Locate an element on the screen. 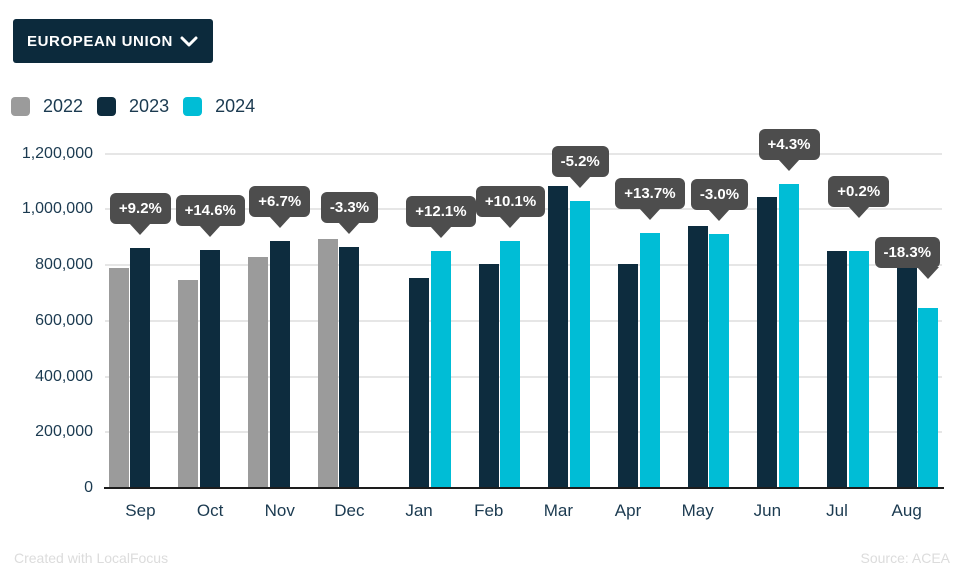  source-text: Source: ACEA is located at coordinates (905, 558).